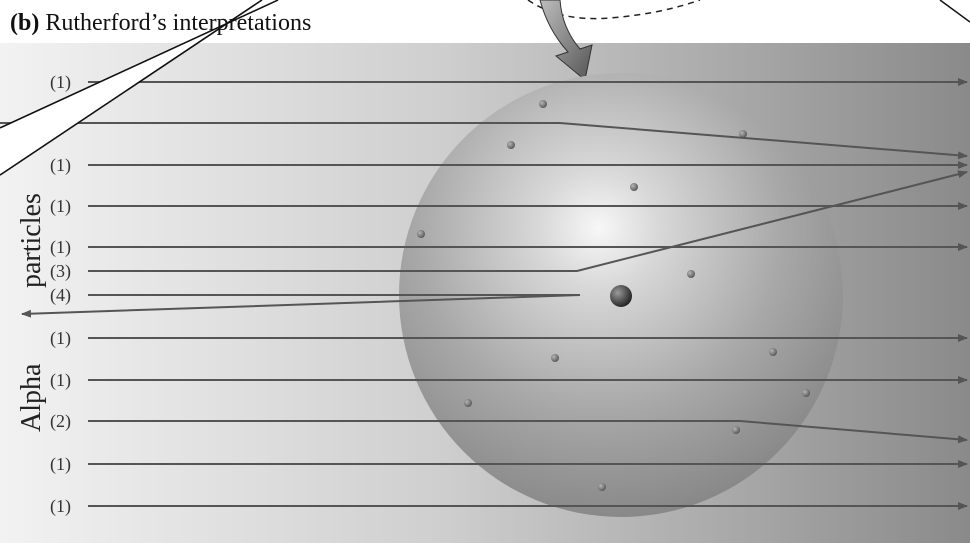  I want to click on row-label: (4), so click(60, 295).